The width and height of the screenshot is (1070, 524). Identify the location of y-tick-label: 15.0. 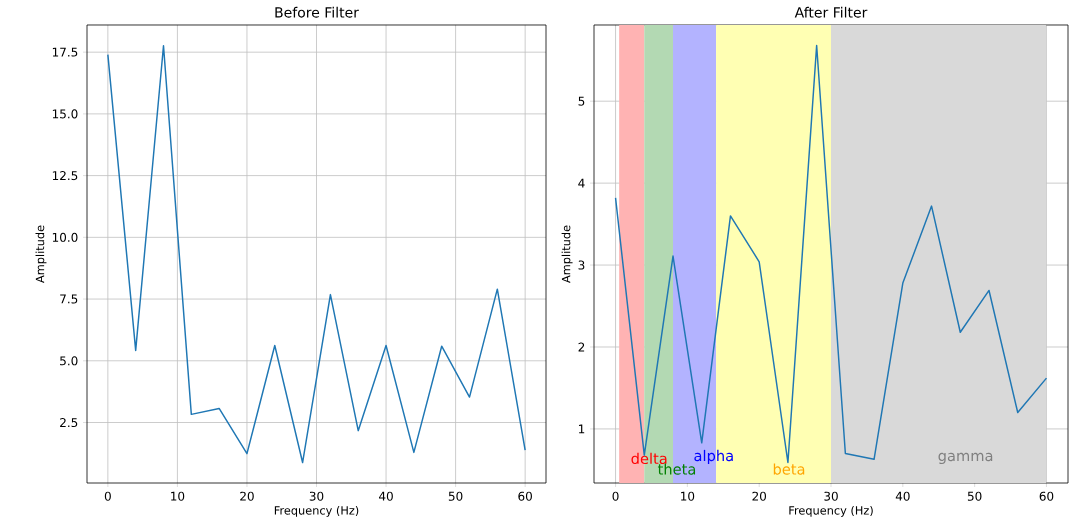
(65, 114).